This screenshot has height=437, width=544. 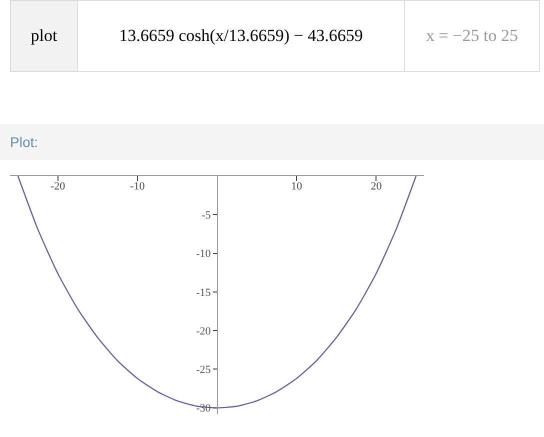 What do you see at coordinates (204, 370) in the screenshot?
I see `y-tick-label: -25` at bounding box center [204, 370].